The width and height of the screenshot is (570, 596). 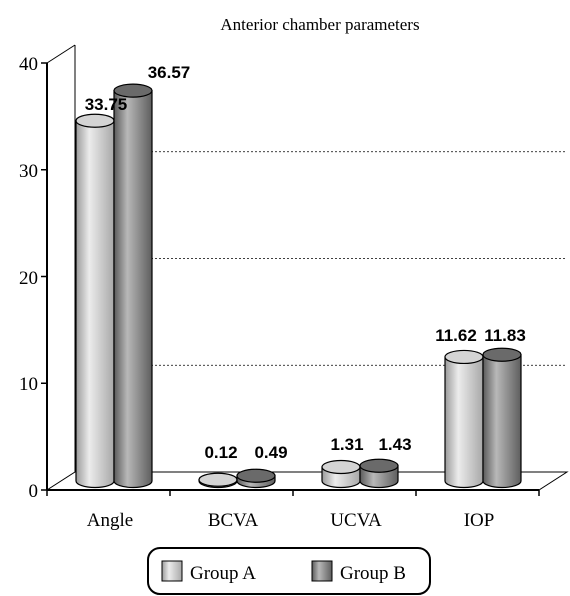 What do you see at coordinates (293, 510) in the screenshot?
I see `x-axis: Angle BCVA UCVA IOP` at bounding box center [293, 510].